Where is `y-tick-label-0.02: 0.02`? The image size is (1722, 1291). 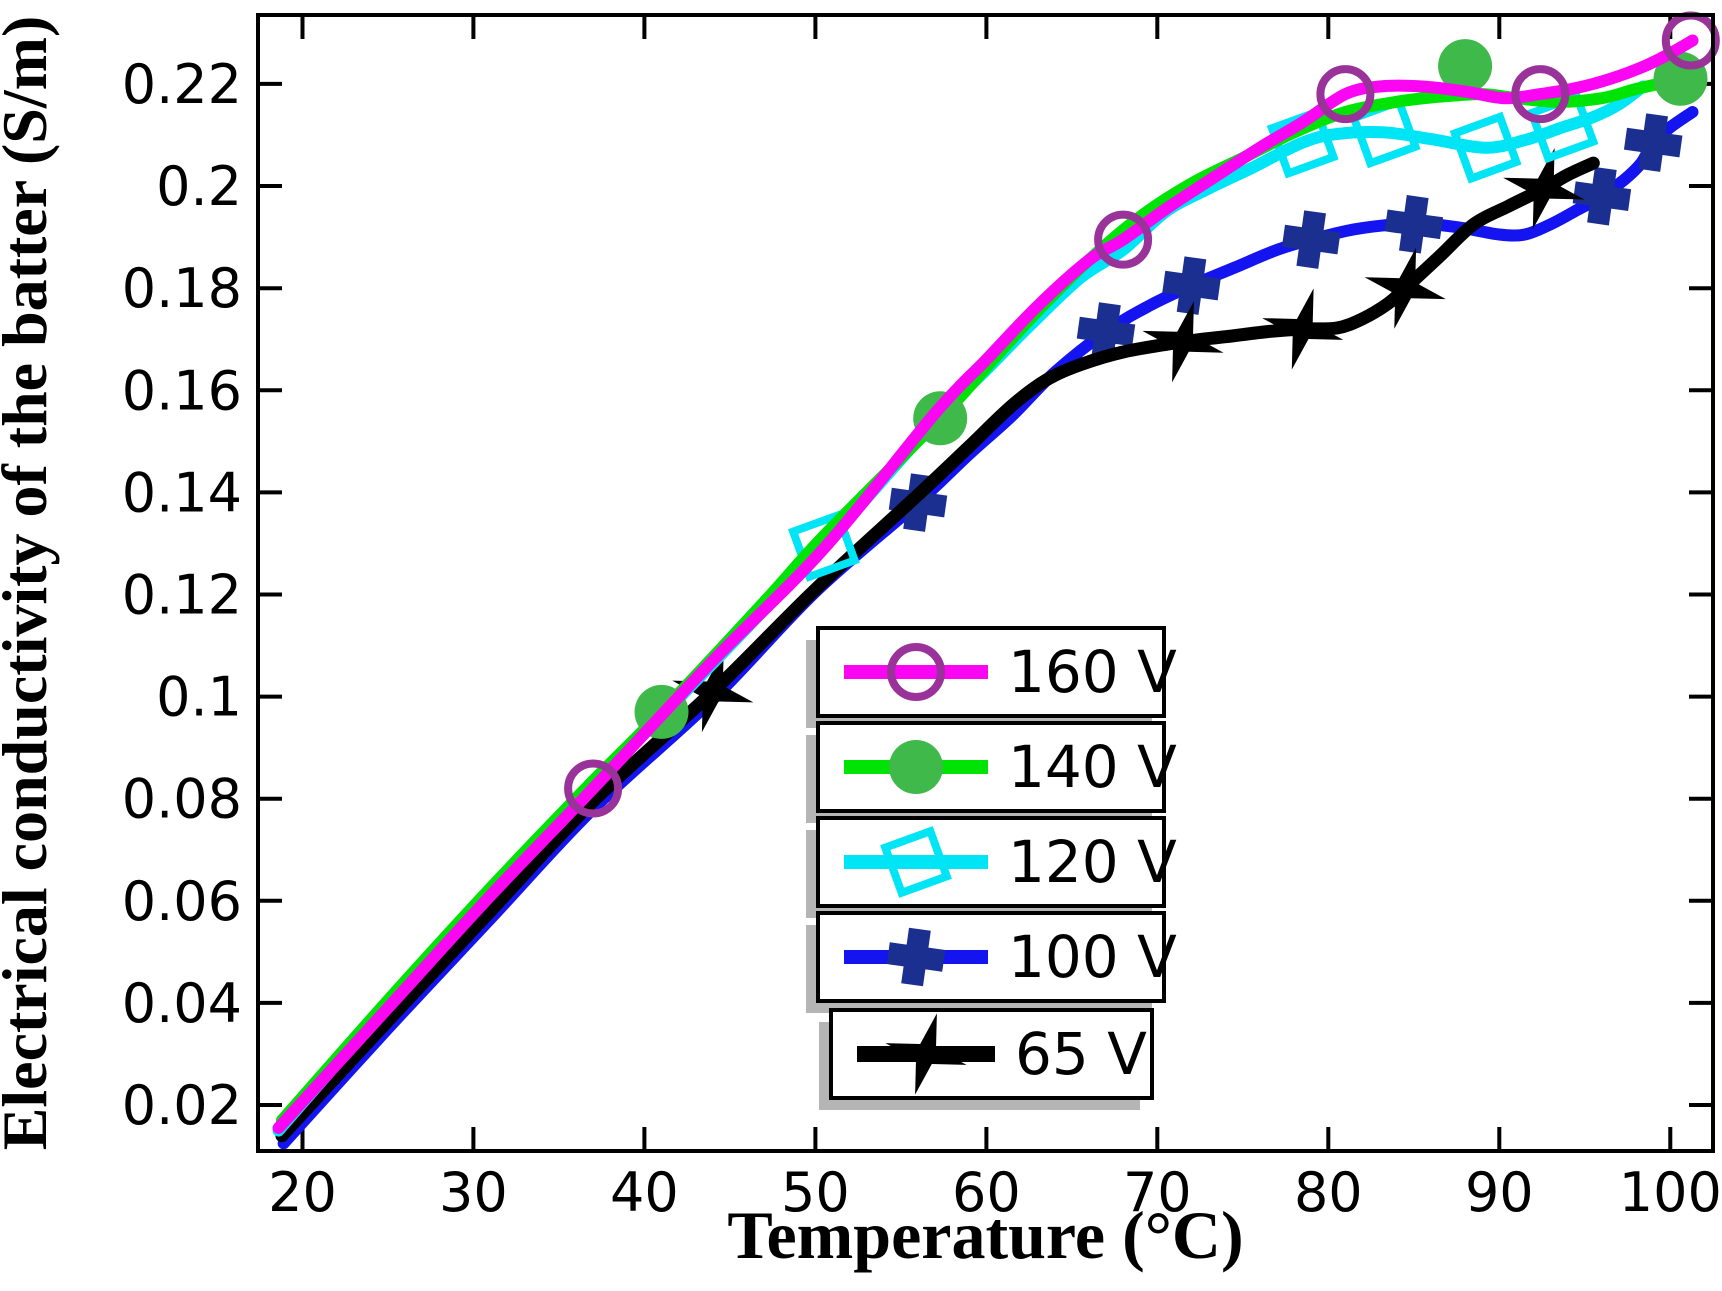
y-tick-label-0.02: 0.02 is located at coordinates (182, 1105).